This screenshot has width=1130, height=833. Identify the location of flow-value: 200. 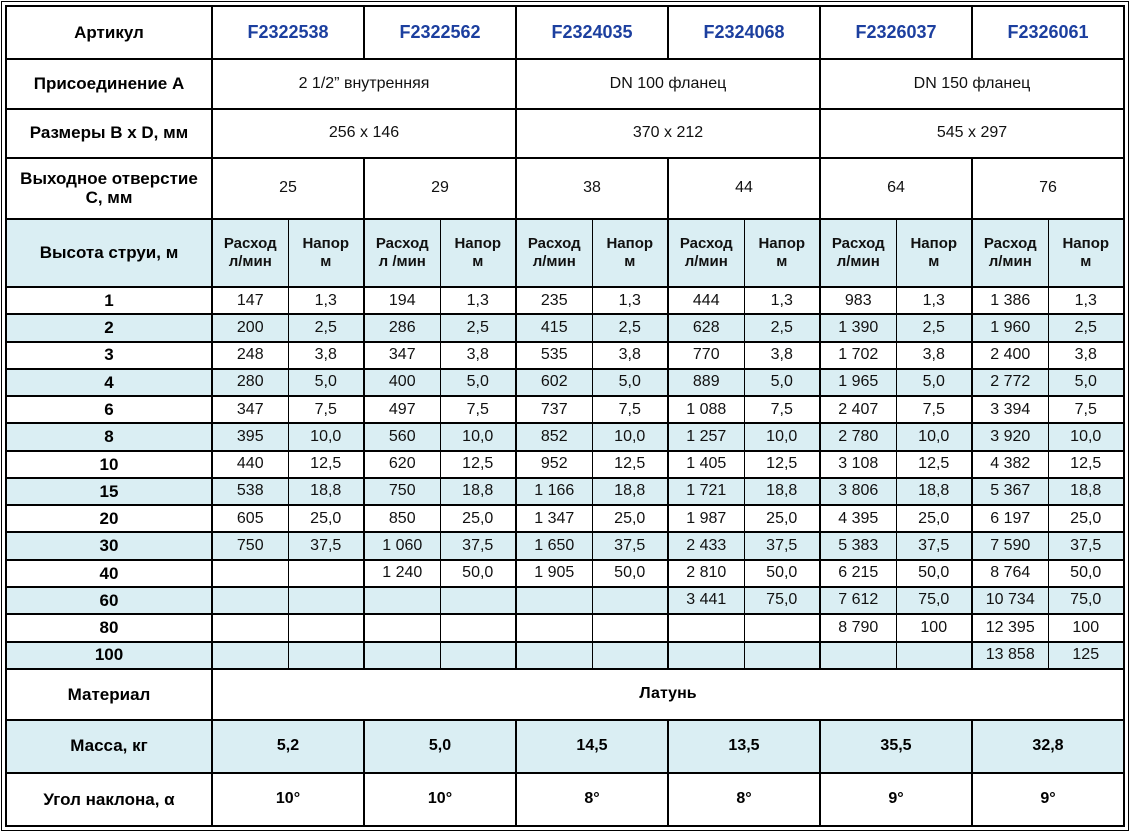
(250, 328).